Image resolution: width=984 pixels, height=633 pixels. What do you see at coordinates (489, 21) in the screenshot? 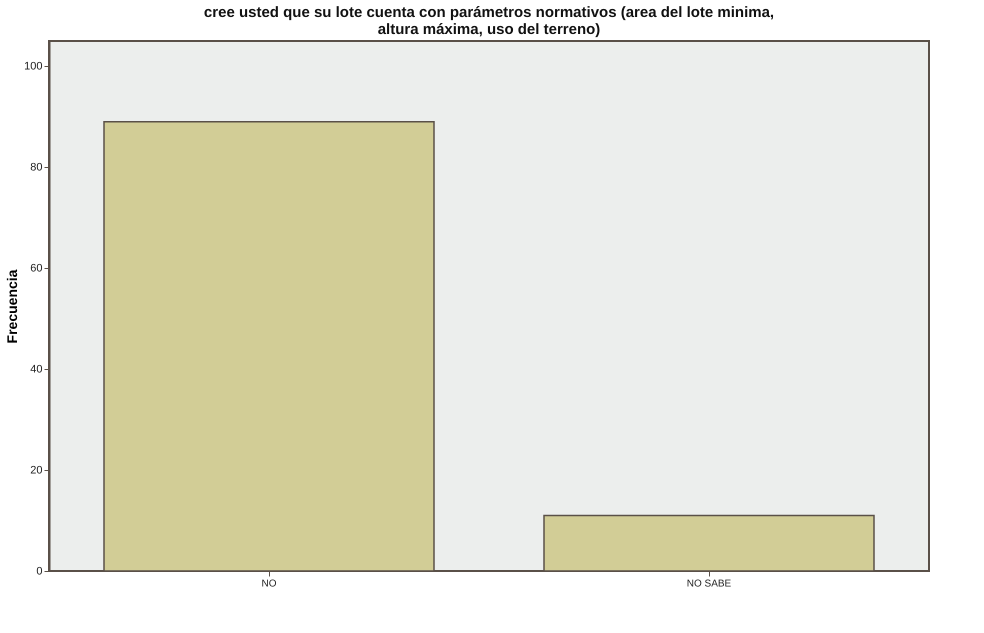
I see `chart-title: cree usted que su lote cuenta con parámetros normativos (area del lote minima, altura máxima, uso del terreno)` at bounding box center [489, 21].